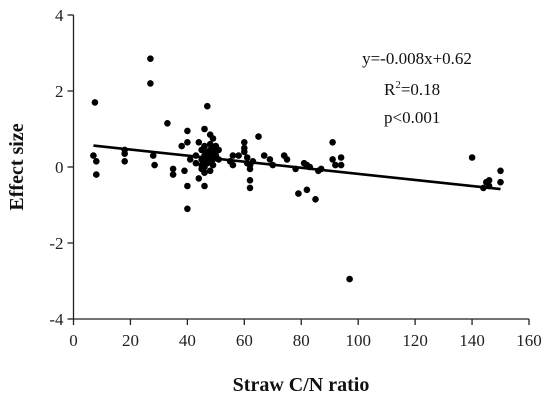  Describe the element at coordinates (59, 15) in the screenshot. I see `y-tick-label: 4` at that location.